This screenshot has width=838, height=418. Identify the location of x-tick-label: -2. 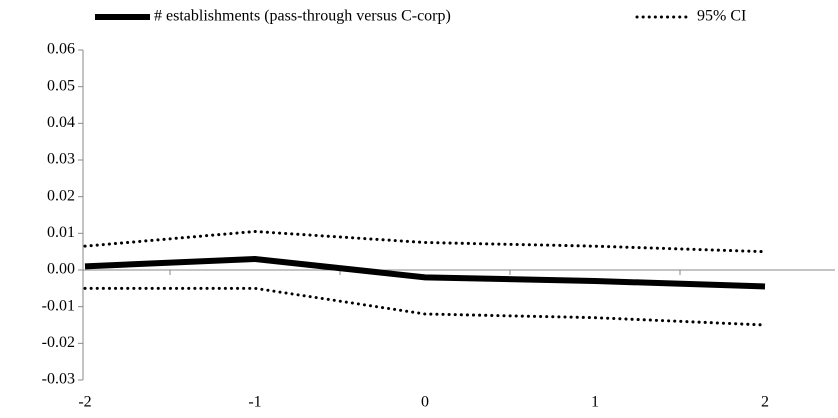
(84, 402).